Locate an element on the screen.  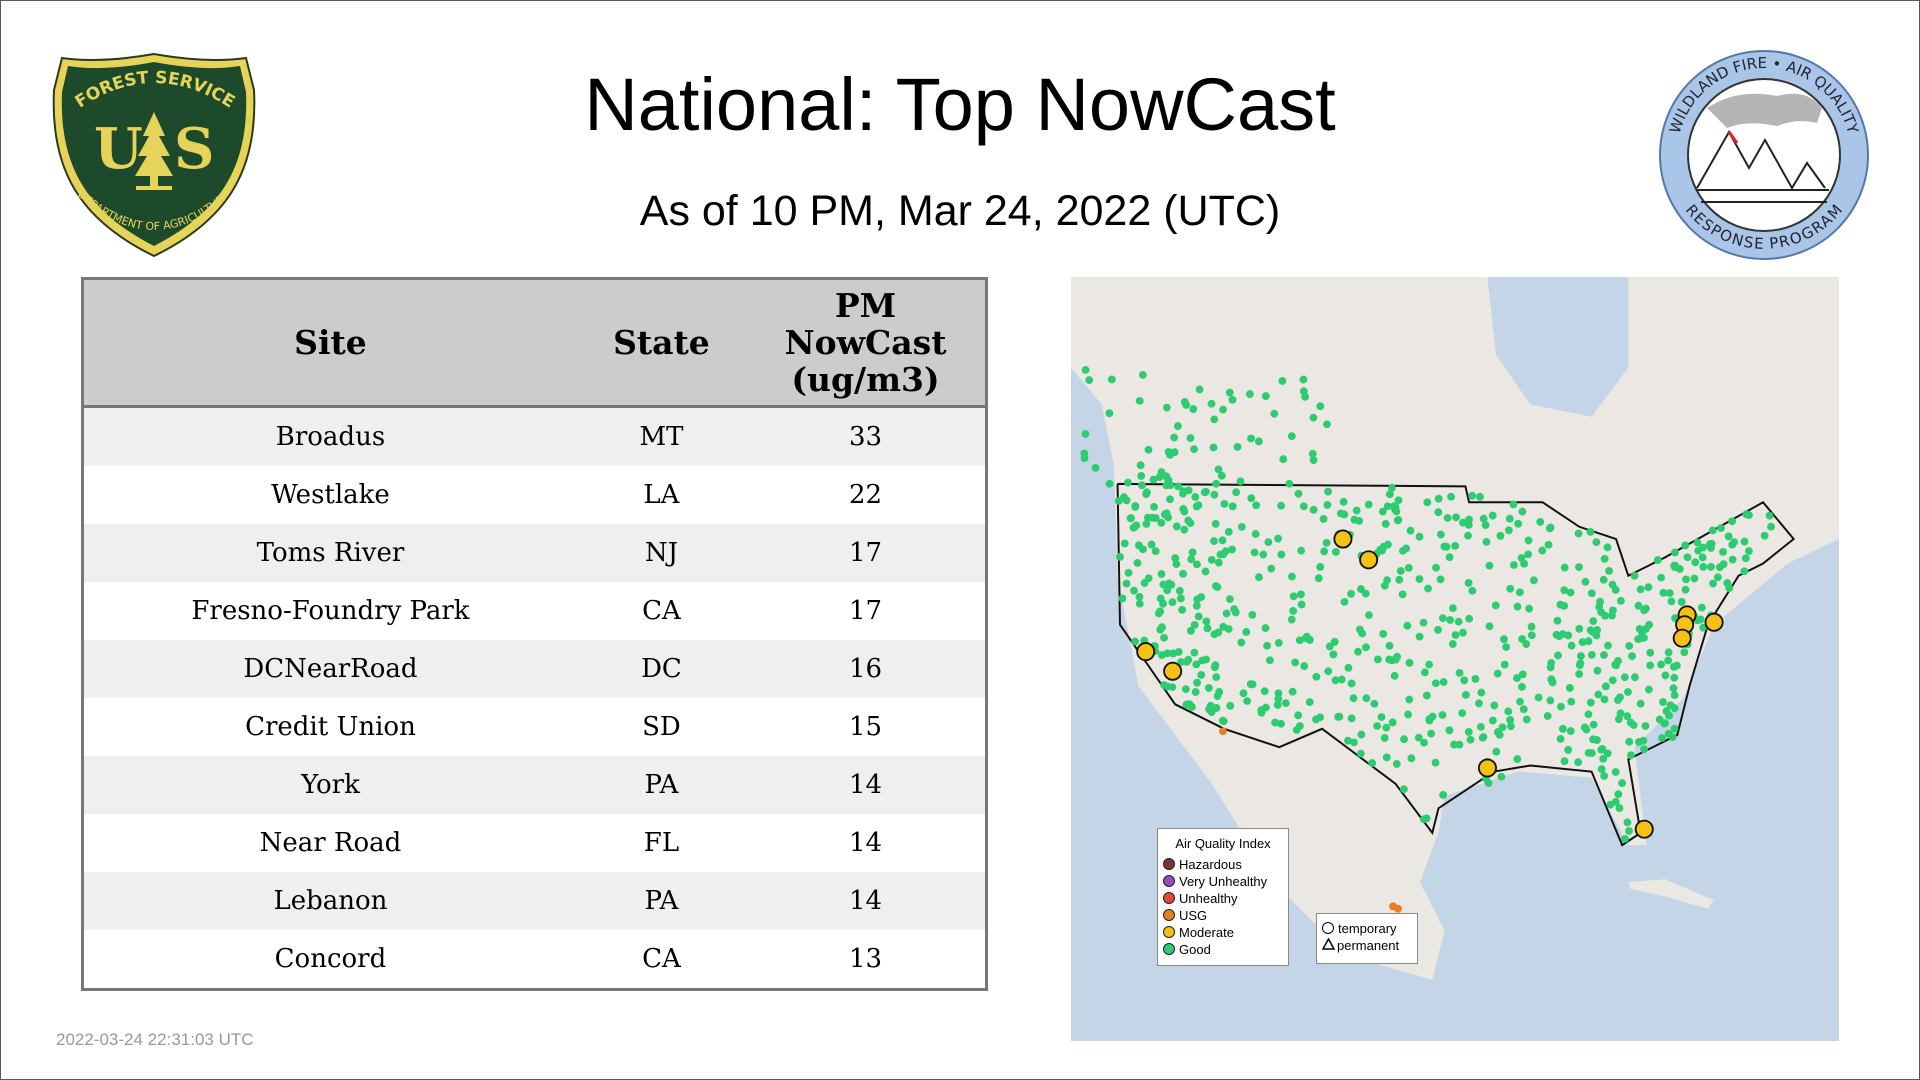
logo-letter-u: U is located at coordinates (118, 149).